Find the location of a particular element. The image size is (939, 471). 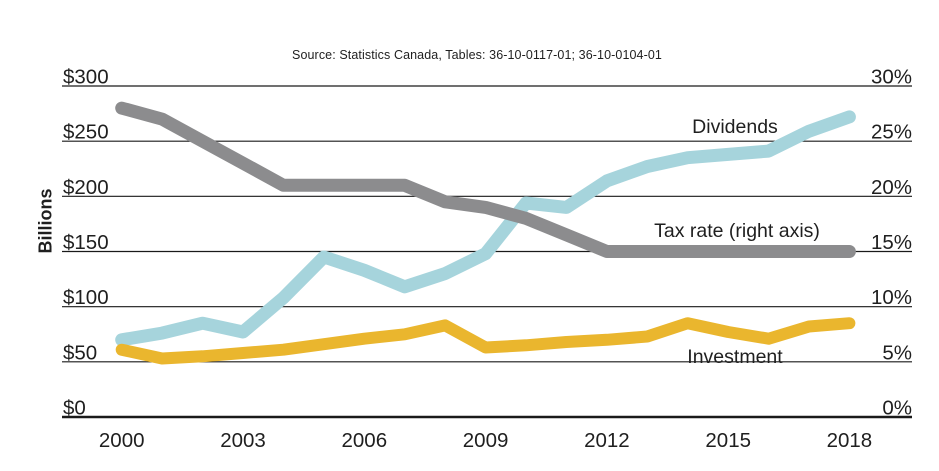

right-axis-tick: 5% is located at coordinates (897, 352).